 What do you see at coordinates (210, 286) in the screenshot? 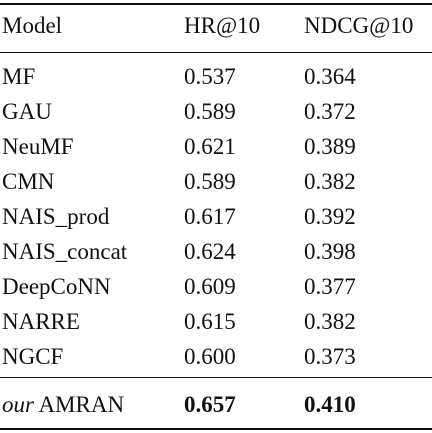
I see `hr10-value: 0.609` at bounding box center [210, 286].